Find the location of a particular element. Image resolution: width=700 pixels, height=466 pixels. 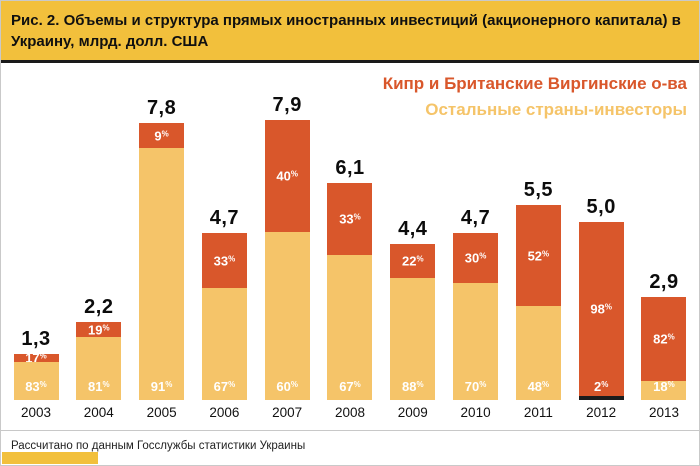

segment-percent-label: 98% is located at coordinates (601, 309).